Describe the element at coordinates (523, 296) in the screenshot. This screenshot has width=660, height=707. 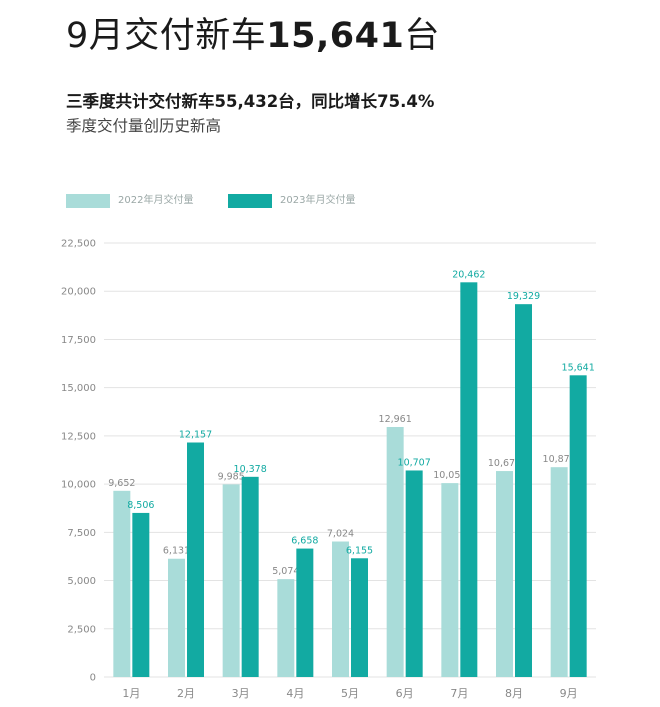
I see `bar-value-label: 19,329` at that location.